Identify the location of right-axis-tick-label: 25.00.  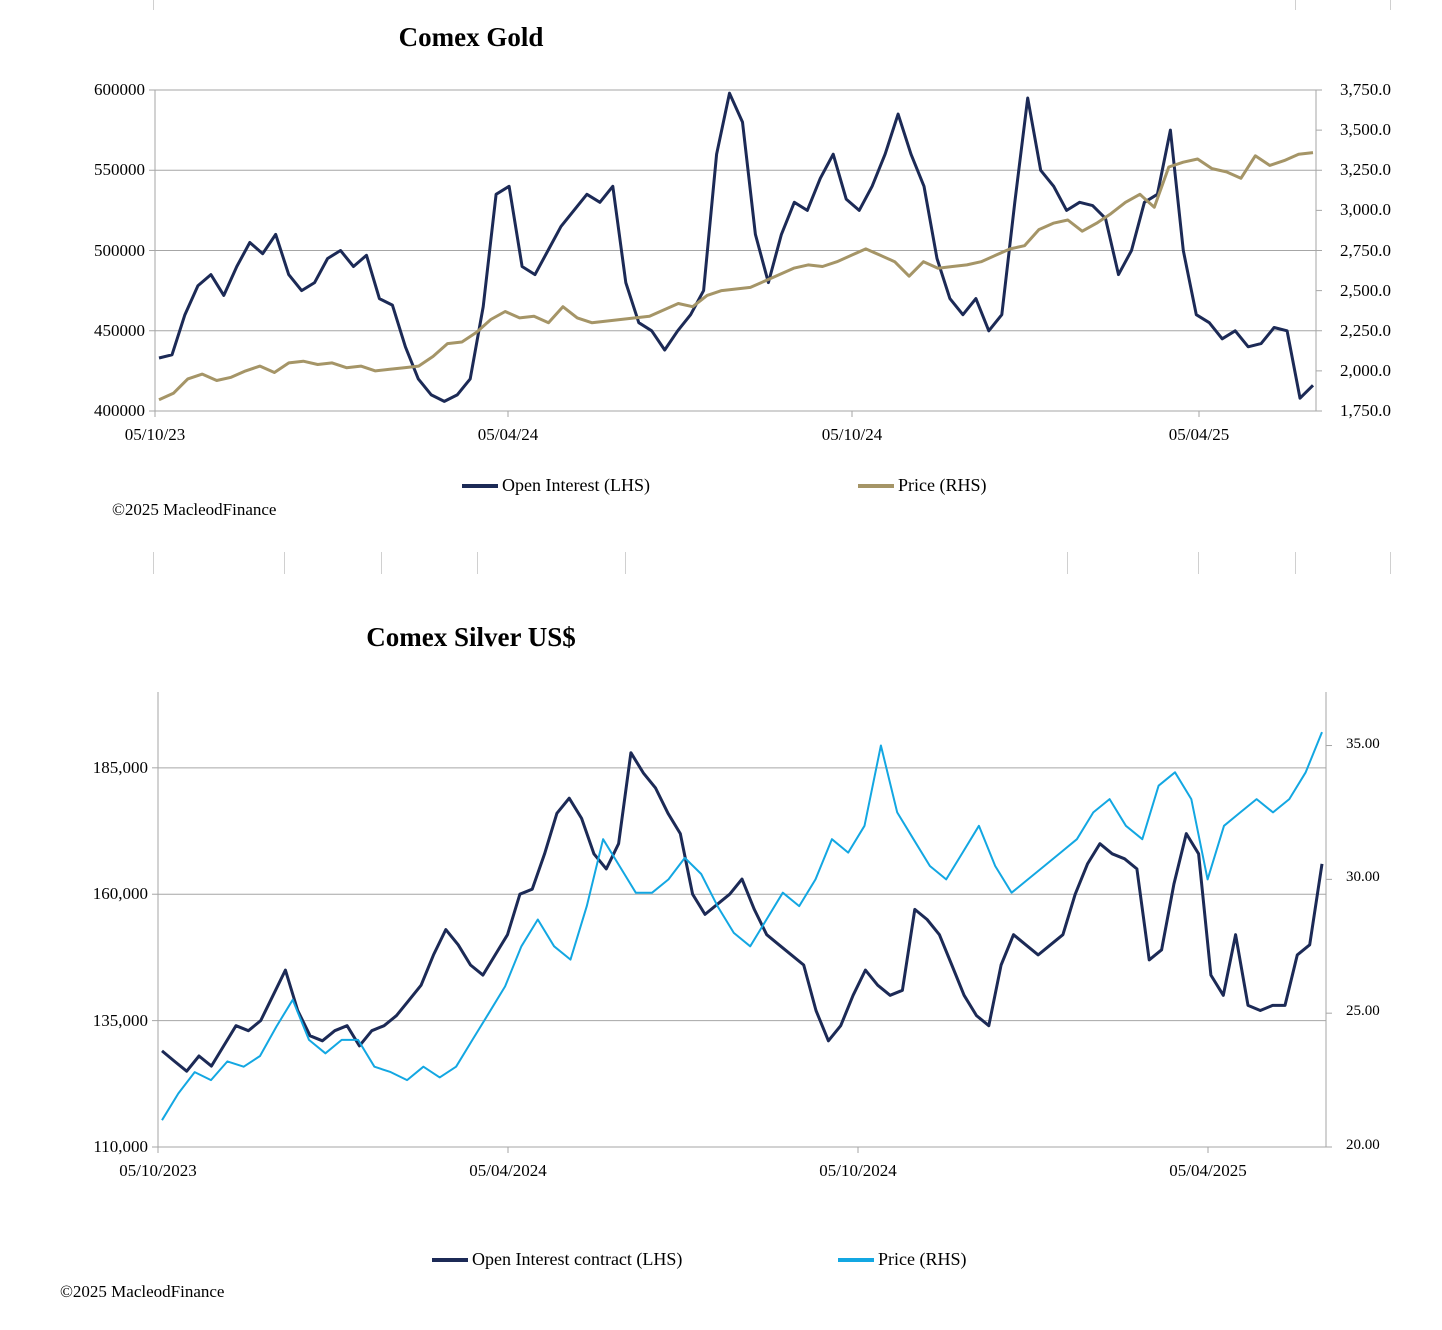
(1363, 1011).